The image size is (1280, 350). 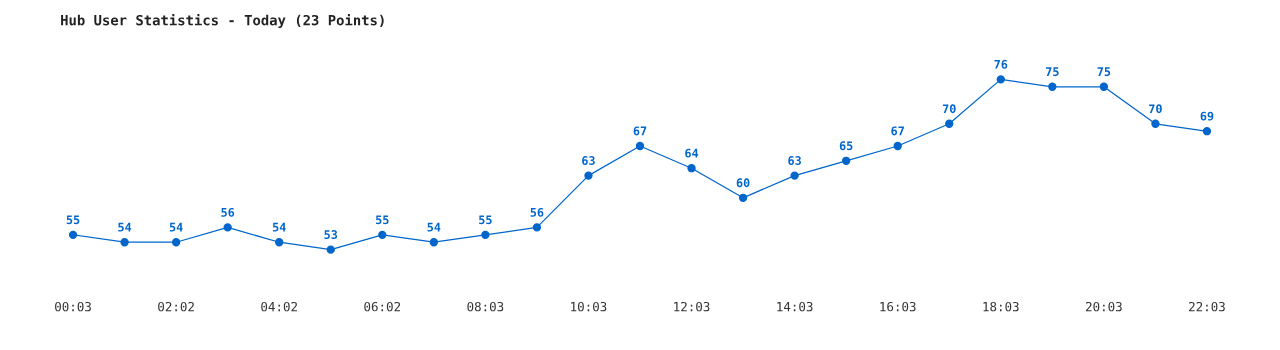 I want to click on x-tick-label: 18:03, so click(x=1001, y=306).